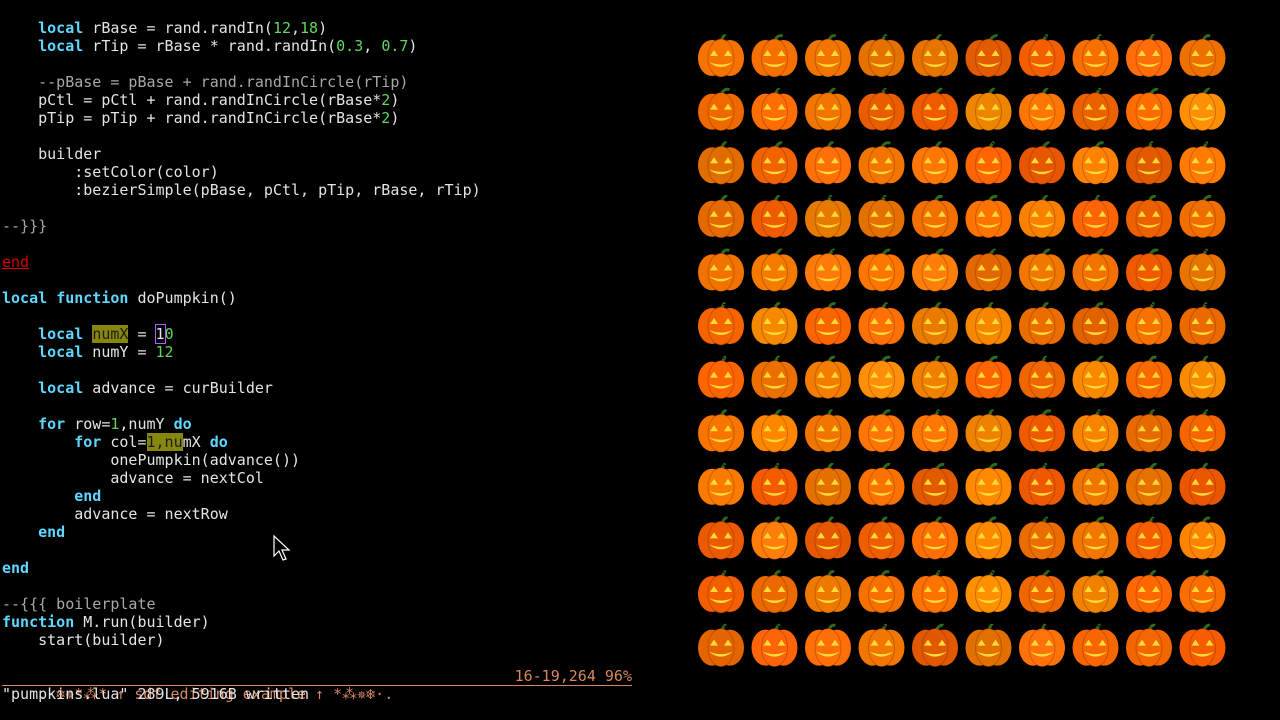 The width and height of the screenshot is (1280, 720). What do you see at coordinates (156, 694) in the screenshot?
I see `command-message: "pumpkins.lua" 289L, 5916B written` at bounding box center [156, 694].